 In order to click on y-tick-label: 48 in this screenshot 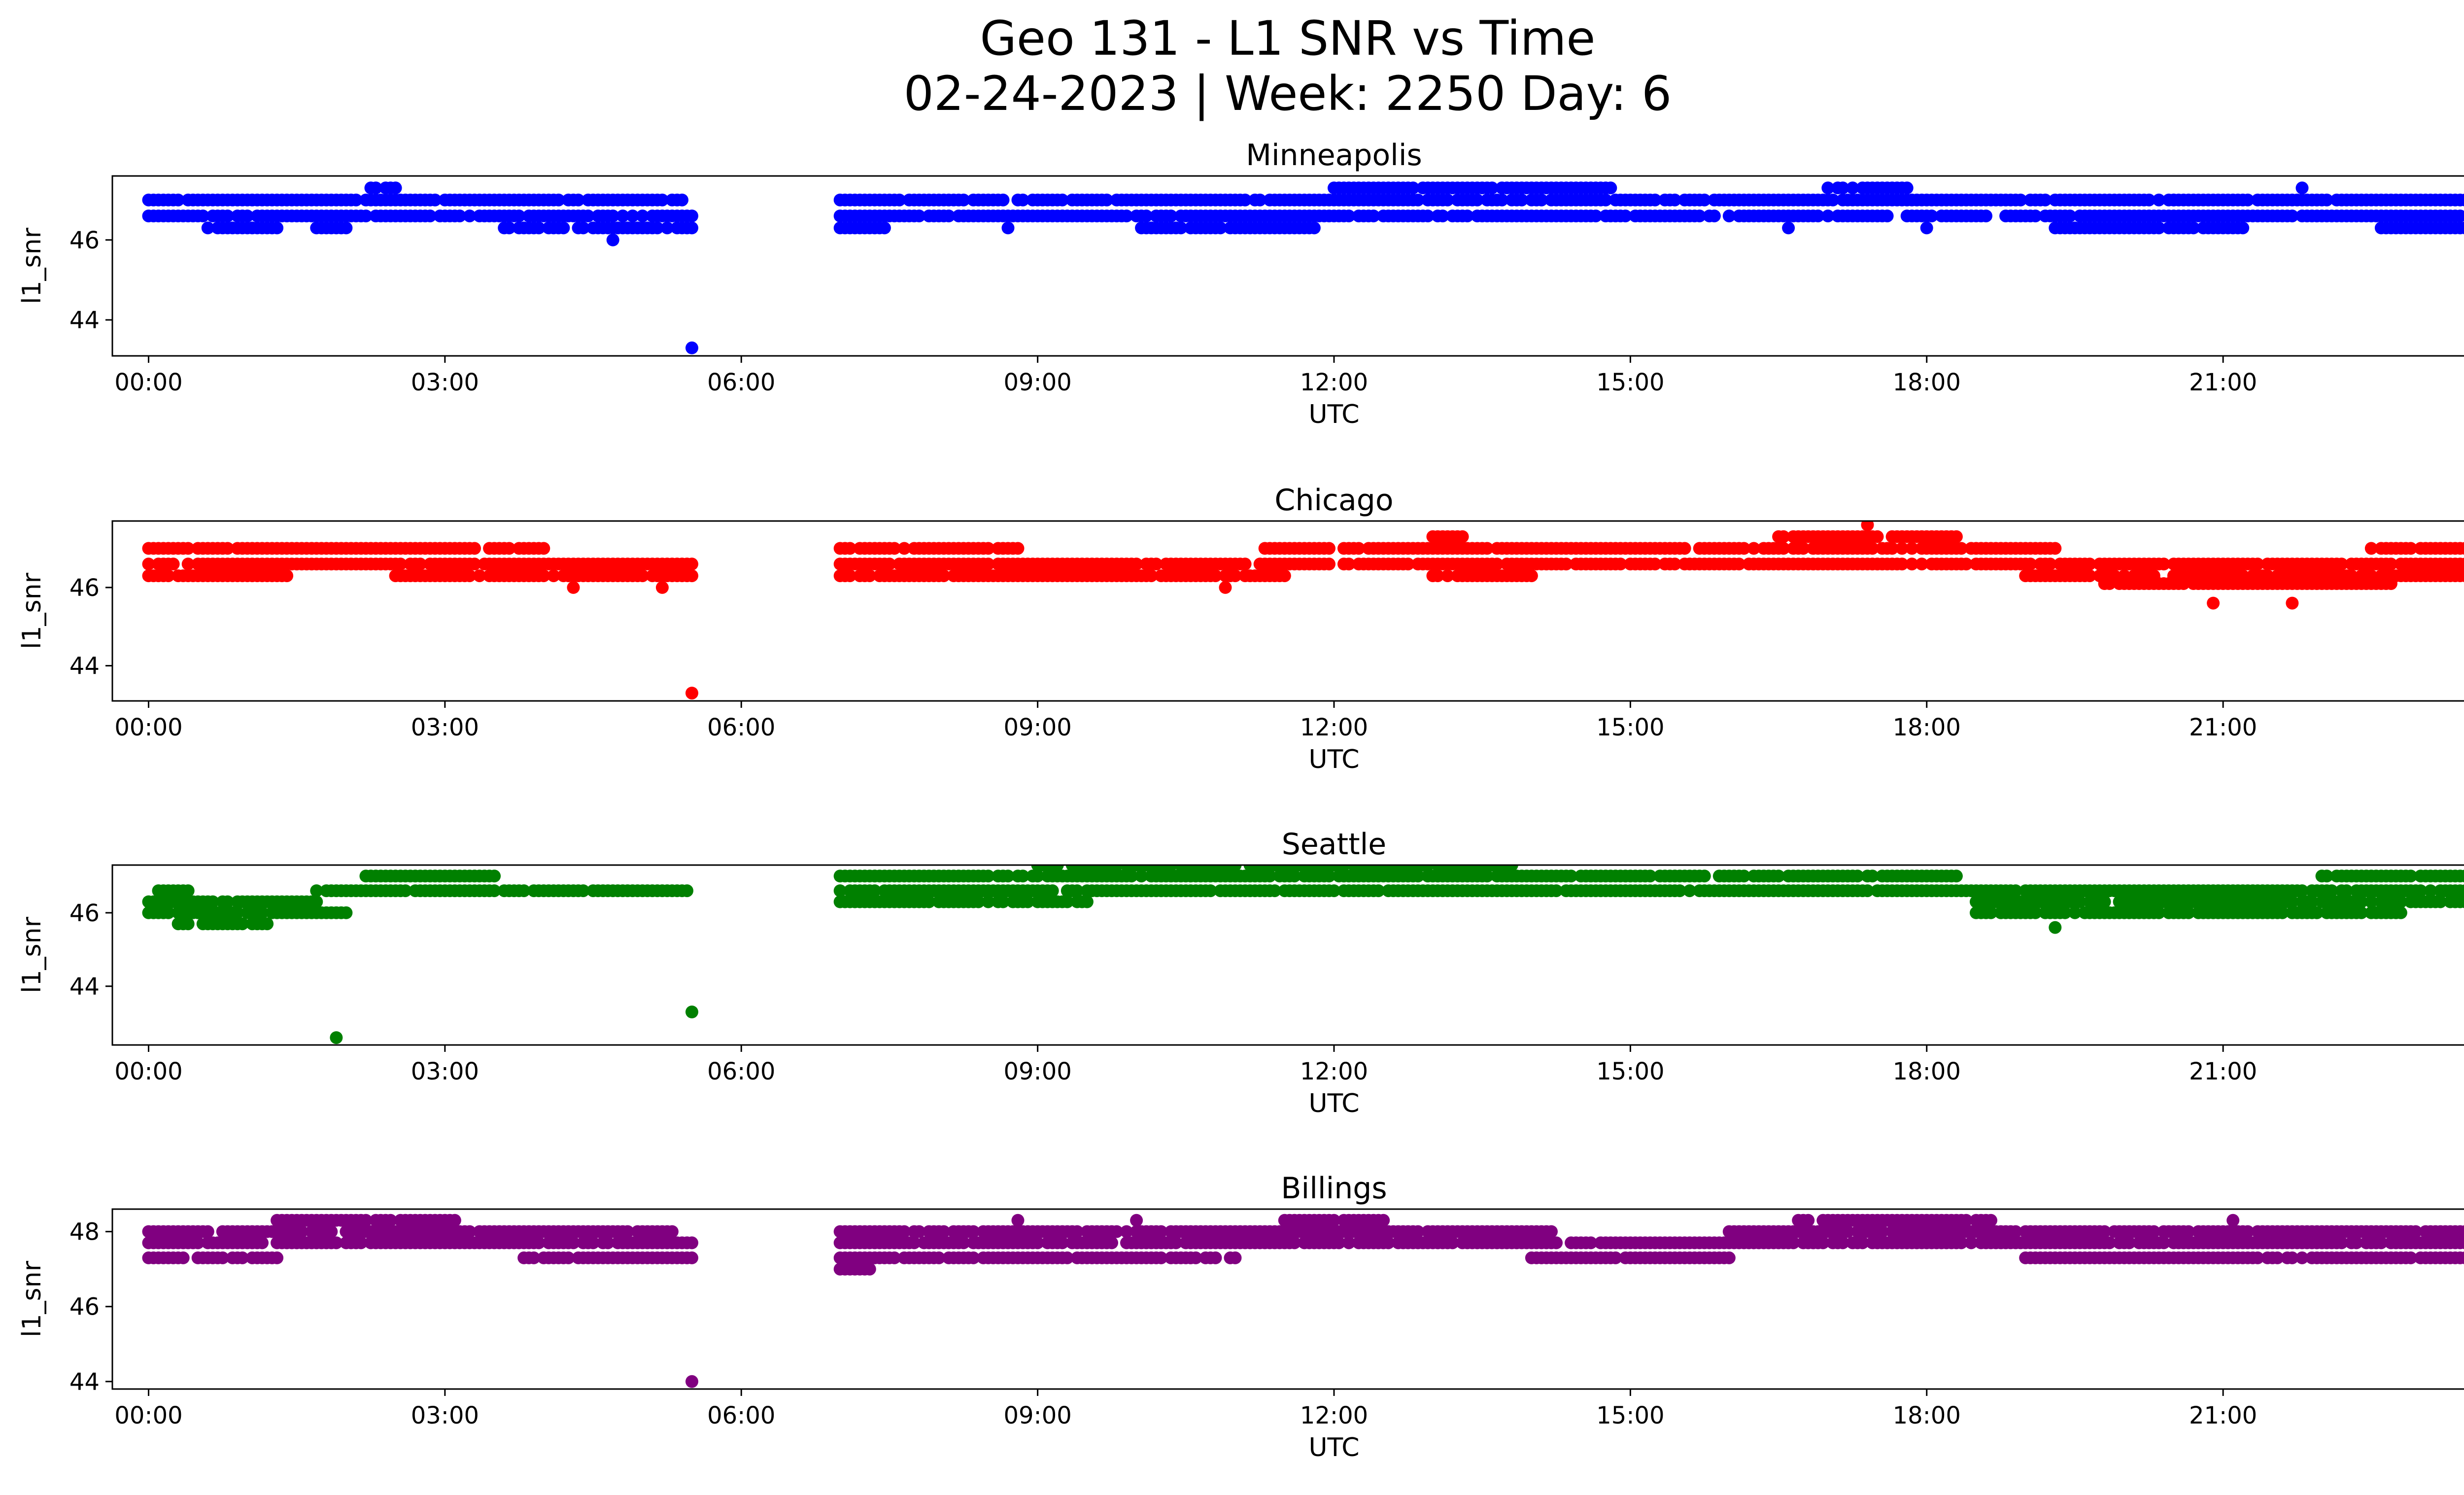, I will do `click(84, 1232)`.